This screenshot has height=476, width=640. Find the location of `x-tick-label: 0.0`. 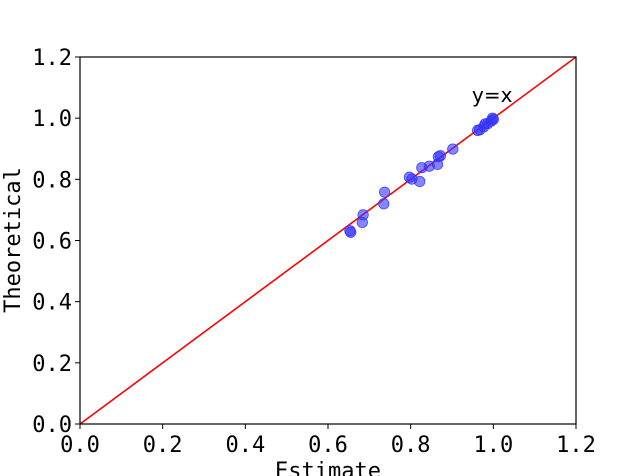

x-tick-label: 0.0 is located at coordinates (80, 445).